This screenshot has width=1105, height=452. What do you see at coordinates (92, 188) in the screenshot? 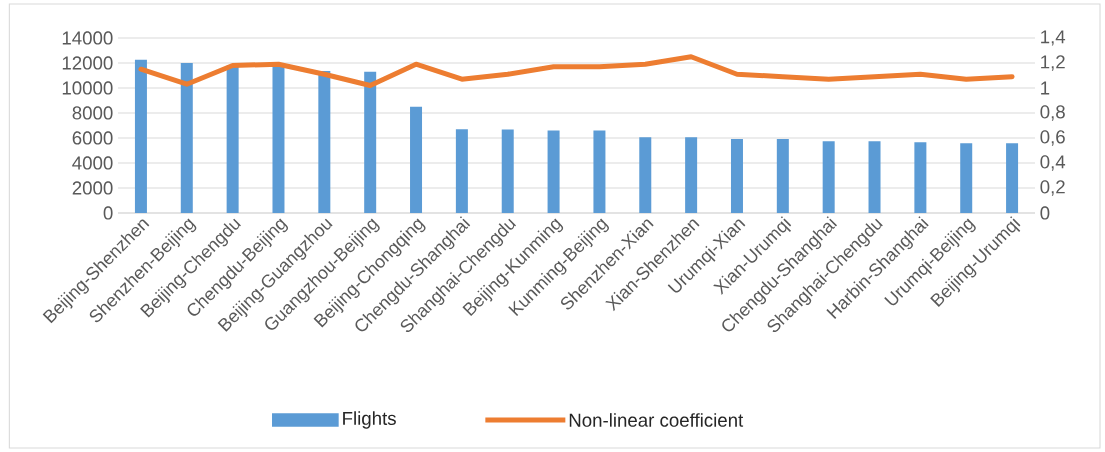
I see `y-tick-label: 2000` at bounding box center [92, 188].